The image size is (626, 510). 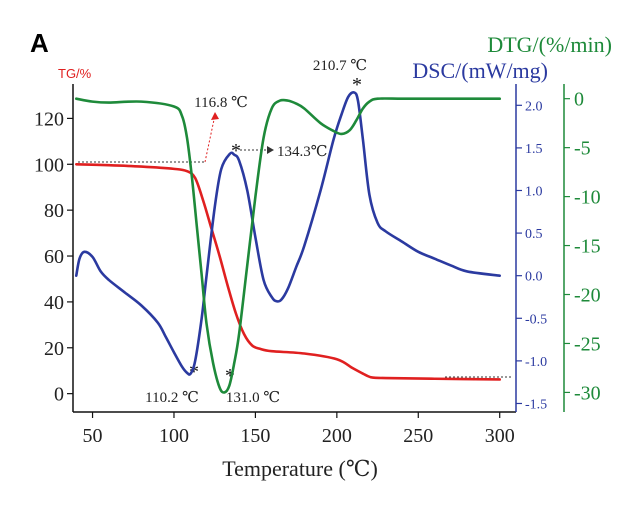 I want to click on dtg-tick-label: -5, so click(x=582, y=149).